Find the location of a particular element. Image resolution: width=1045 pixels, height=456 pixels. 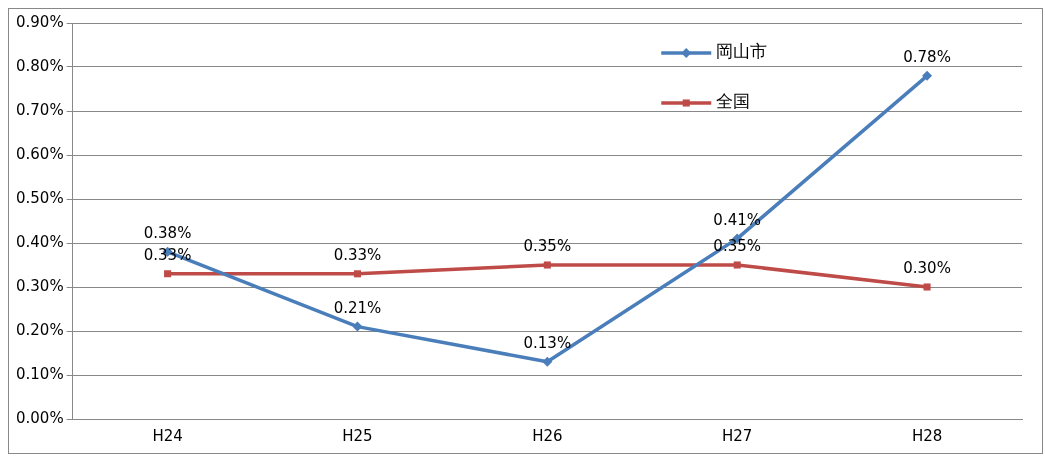

y-tick-label: 0.10% is located at coordinates (40, 373).